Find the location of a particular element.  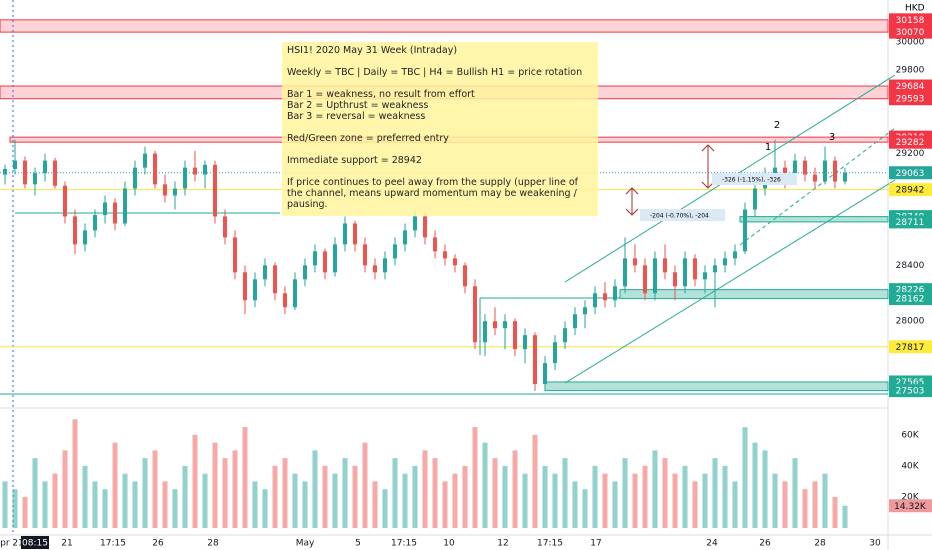

price-badge-label: 27817 is located at coordinates (910, 348).